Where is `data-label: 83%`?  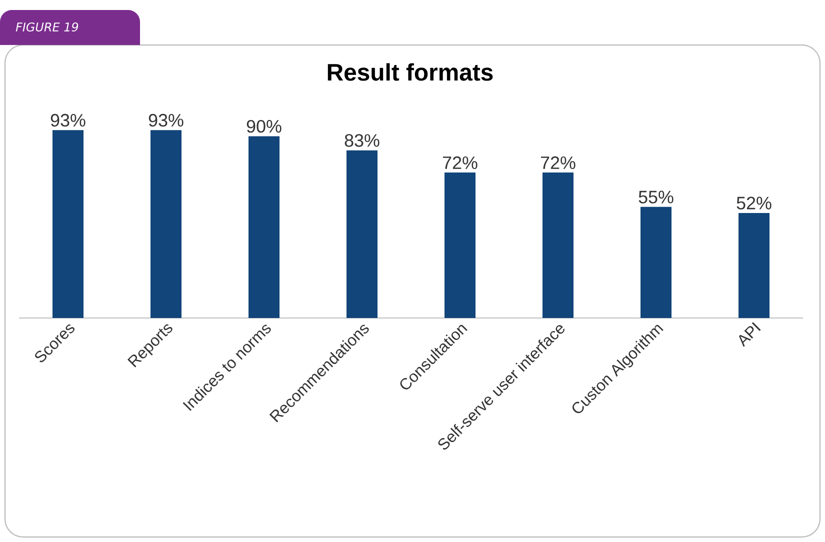 data-label: 83% is located at coordinates (362, 140).